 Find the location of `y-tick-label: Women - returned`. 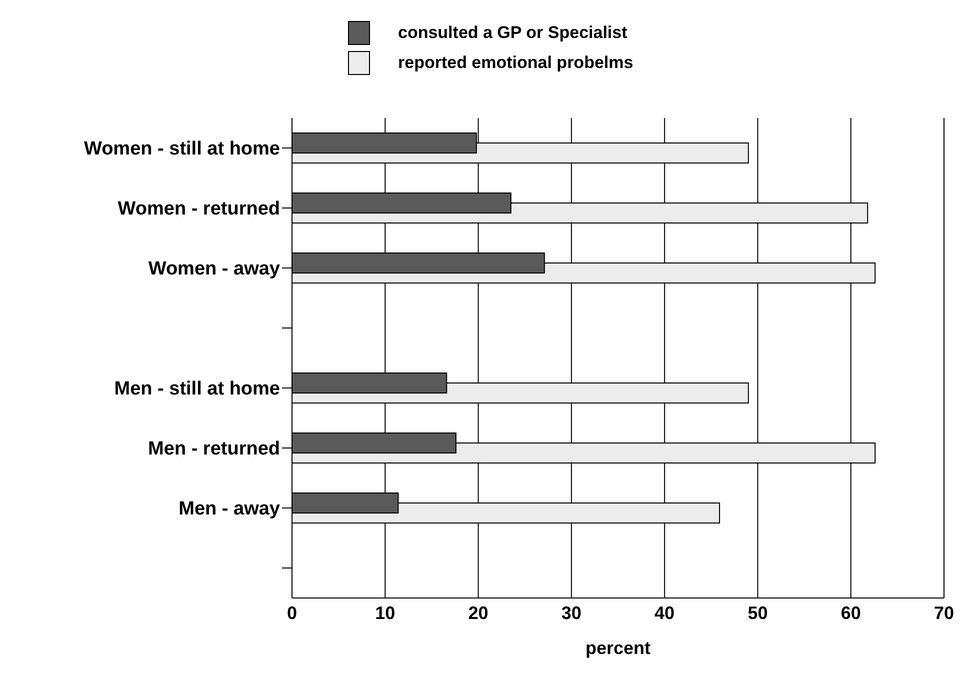

y-tick-label: Women - returned is located at coordinates (199, 209).